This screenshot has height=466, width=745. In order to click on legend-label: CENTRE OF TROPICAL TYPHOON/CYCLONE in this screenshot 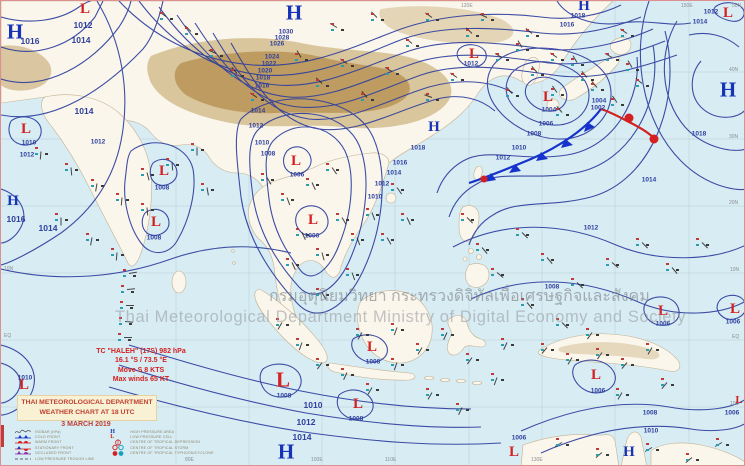, I will do `click(172, 453)`.